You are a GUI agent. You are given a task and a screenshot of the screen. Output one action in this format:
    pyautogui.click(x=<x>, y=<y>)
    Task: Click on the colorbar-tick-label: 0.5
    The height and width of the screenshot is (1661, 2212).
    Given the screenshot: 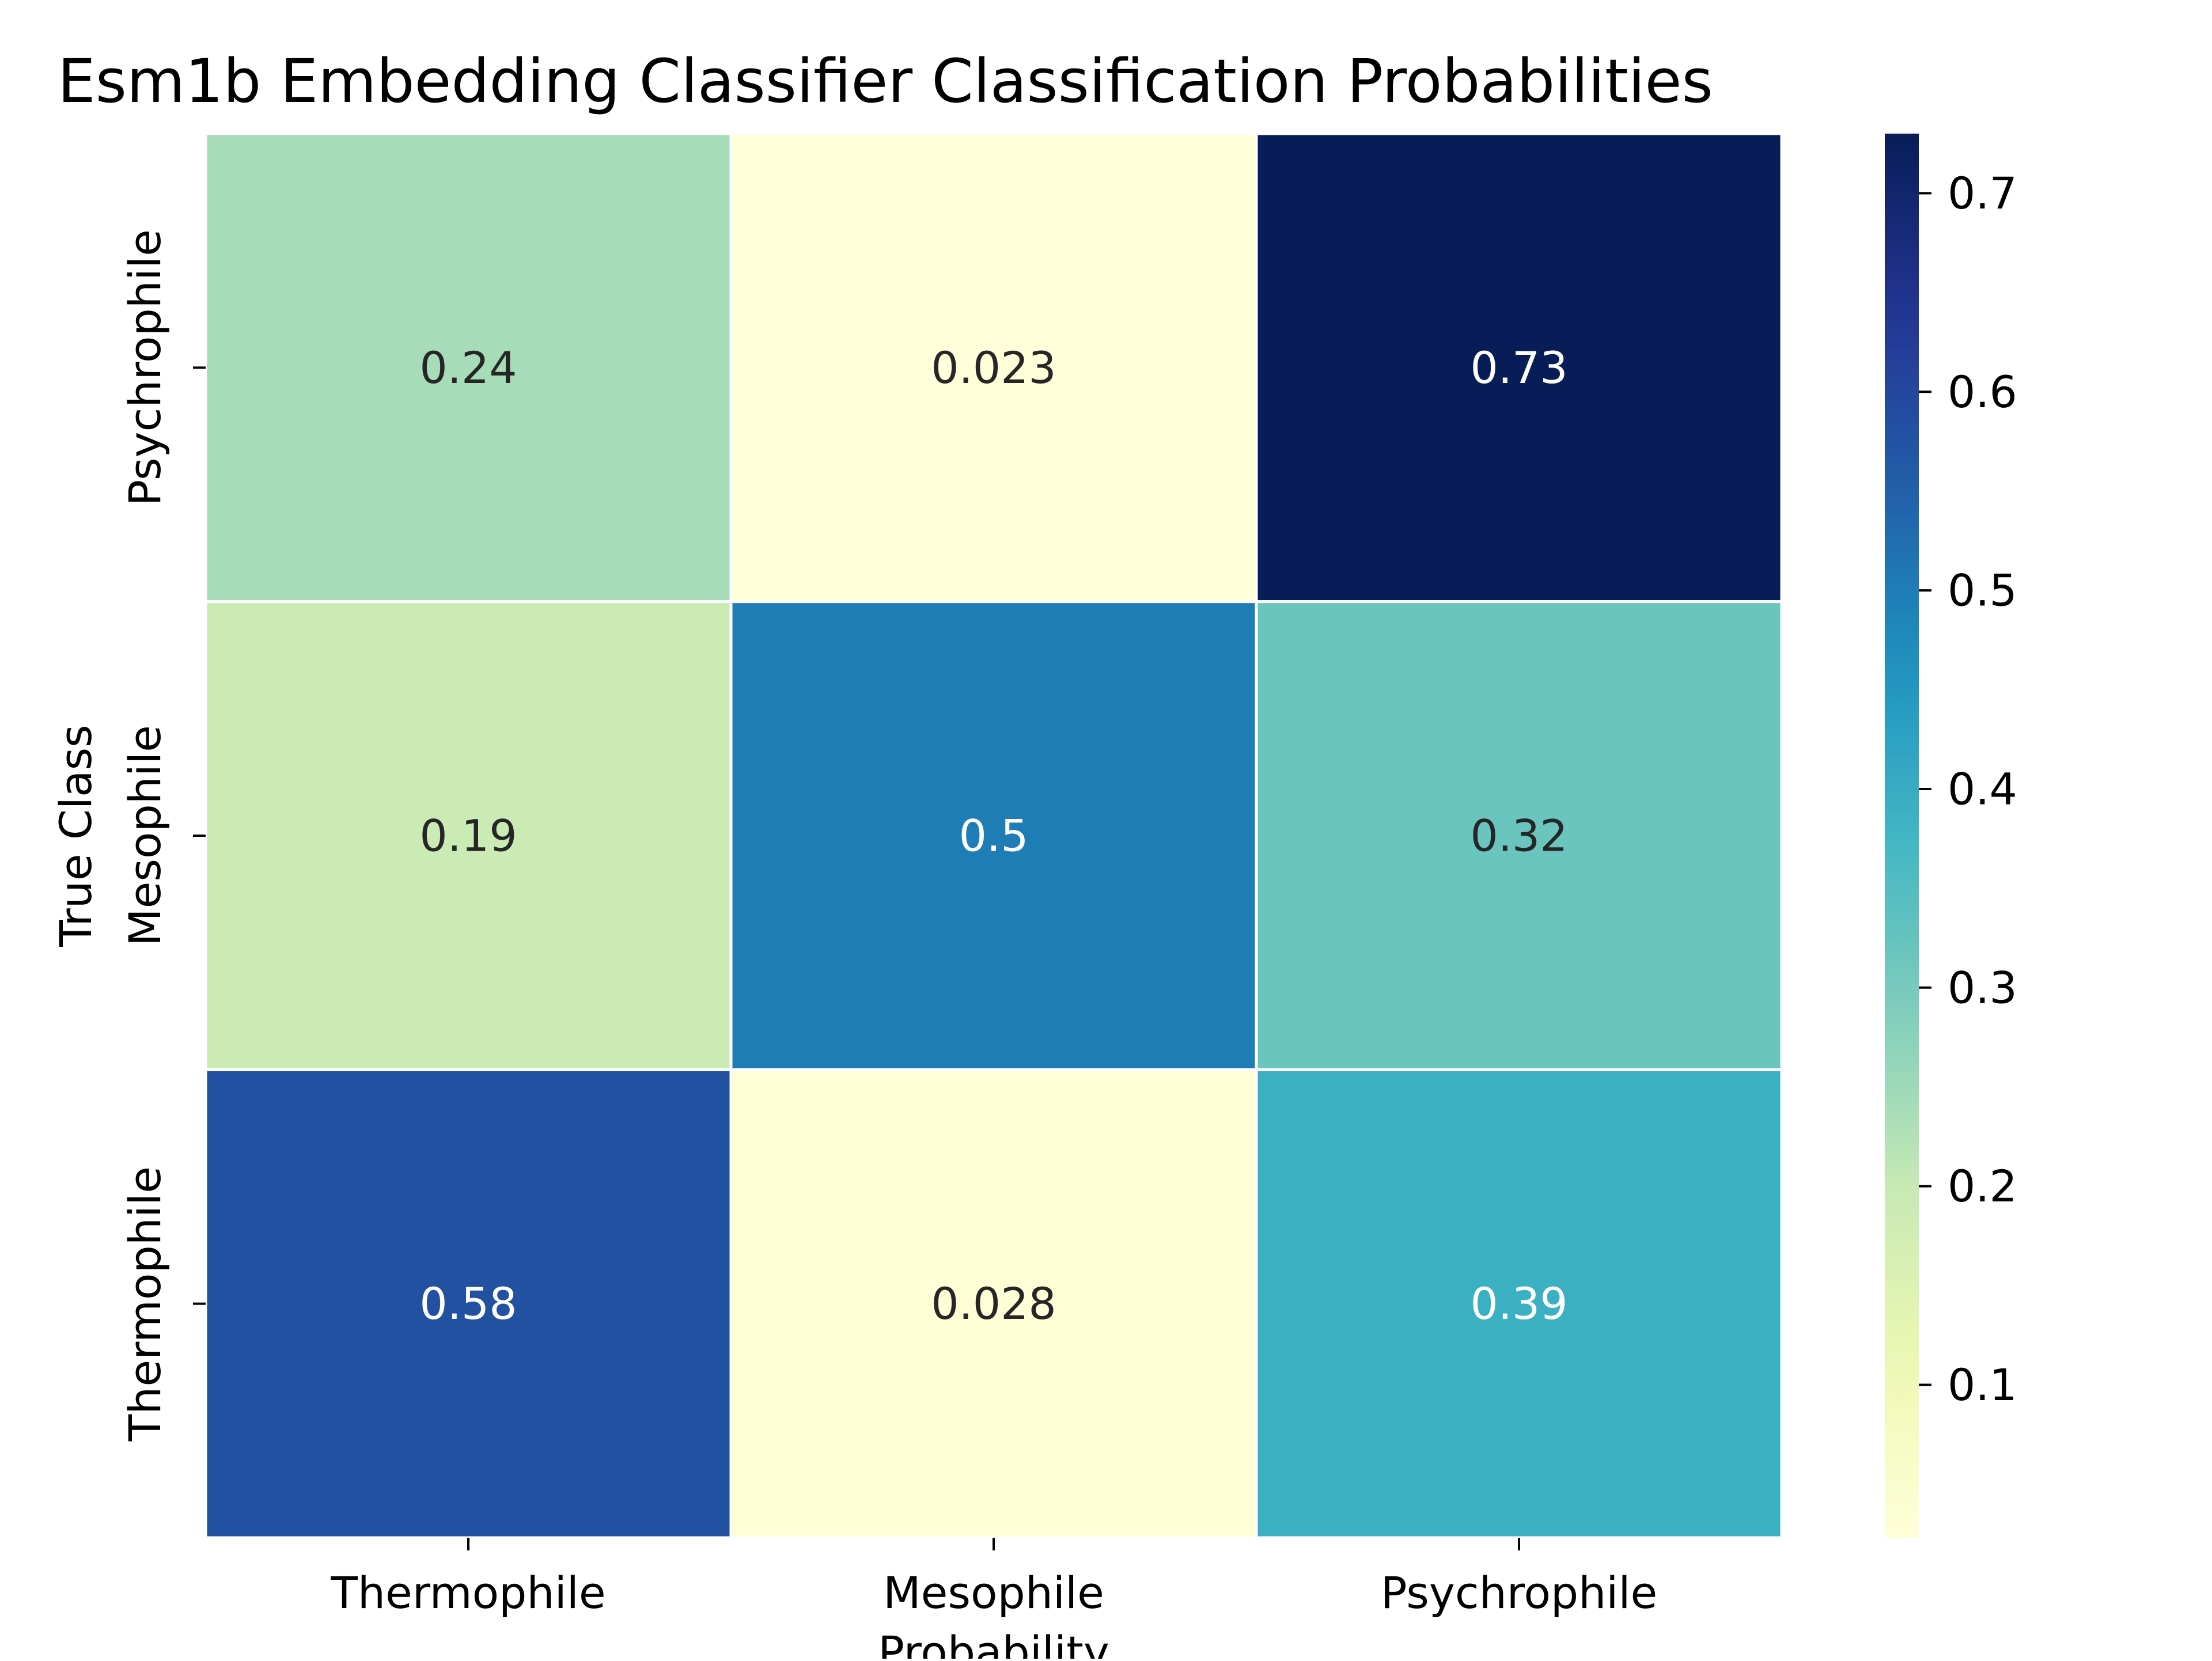 What is the action you would take?
    pyautogui.click(x=1982, y=590)
    